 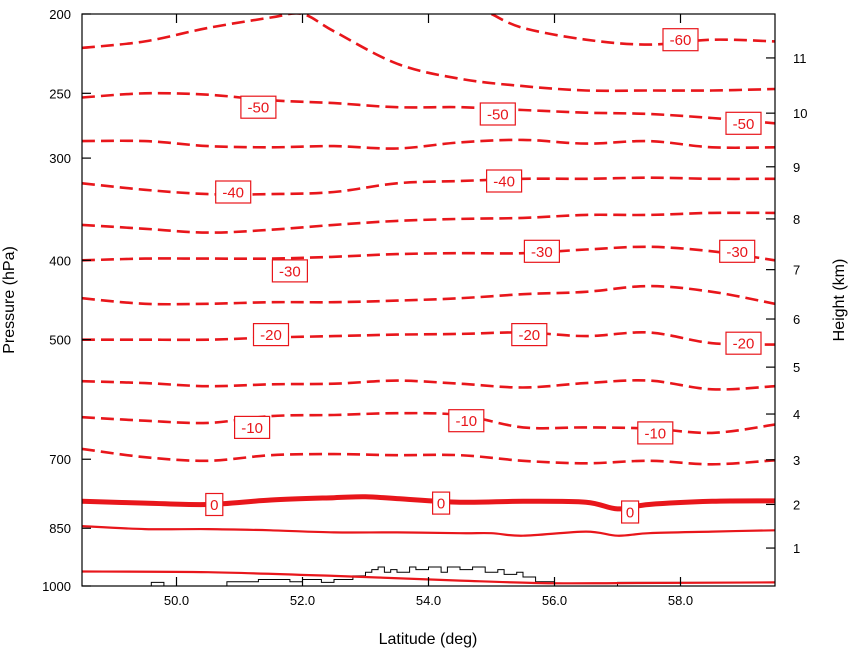 What do you see at coordinates (60, 93) in the screenshot?
I see `y-tick-label: 250` at bounding box center [60, 93].